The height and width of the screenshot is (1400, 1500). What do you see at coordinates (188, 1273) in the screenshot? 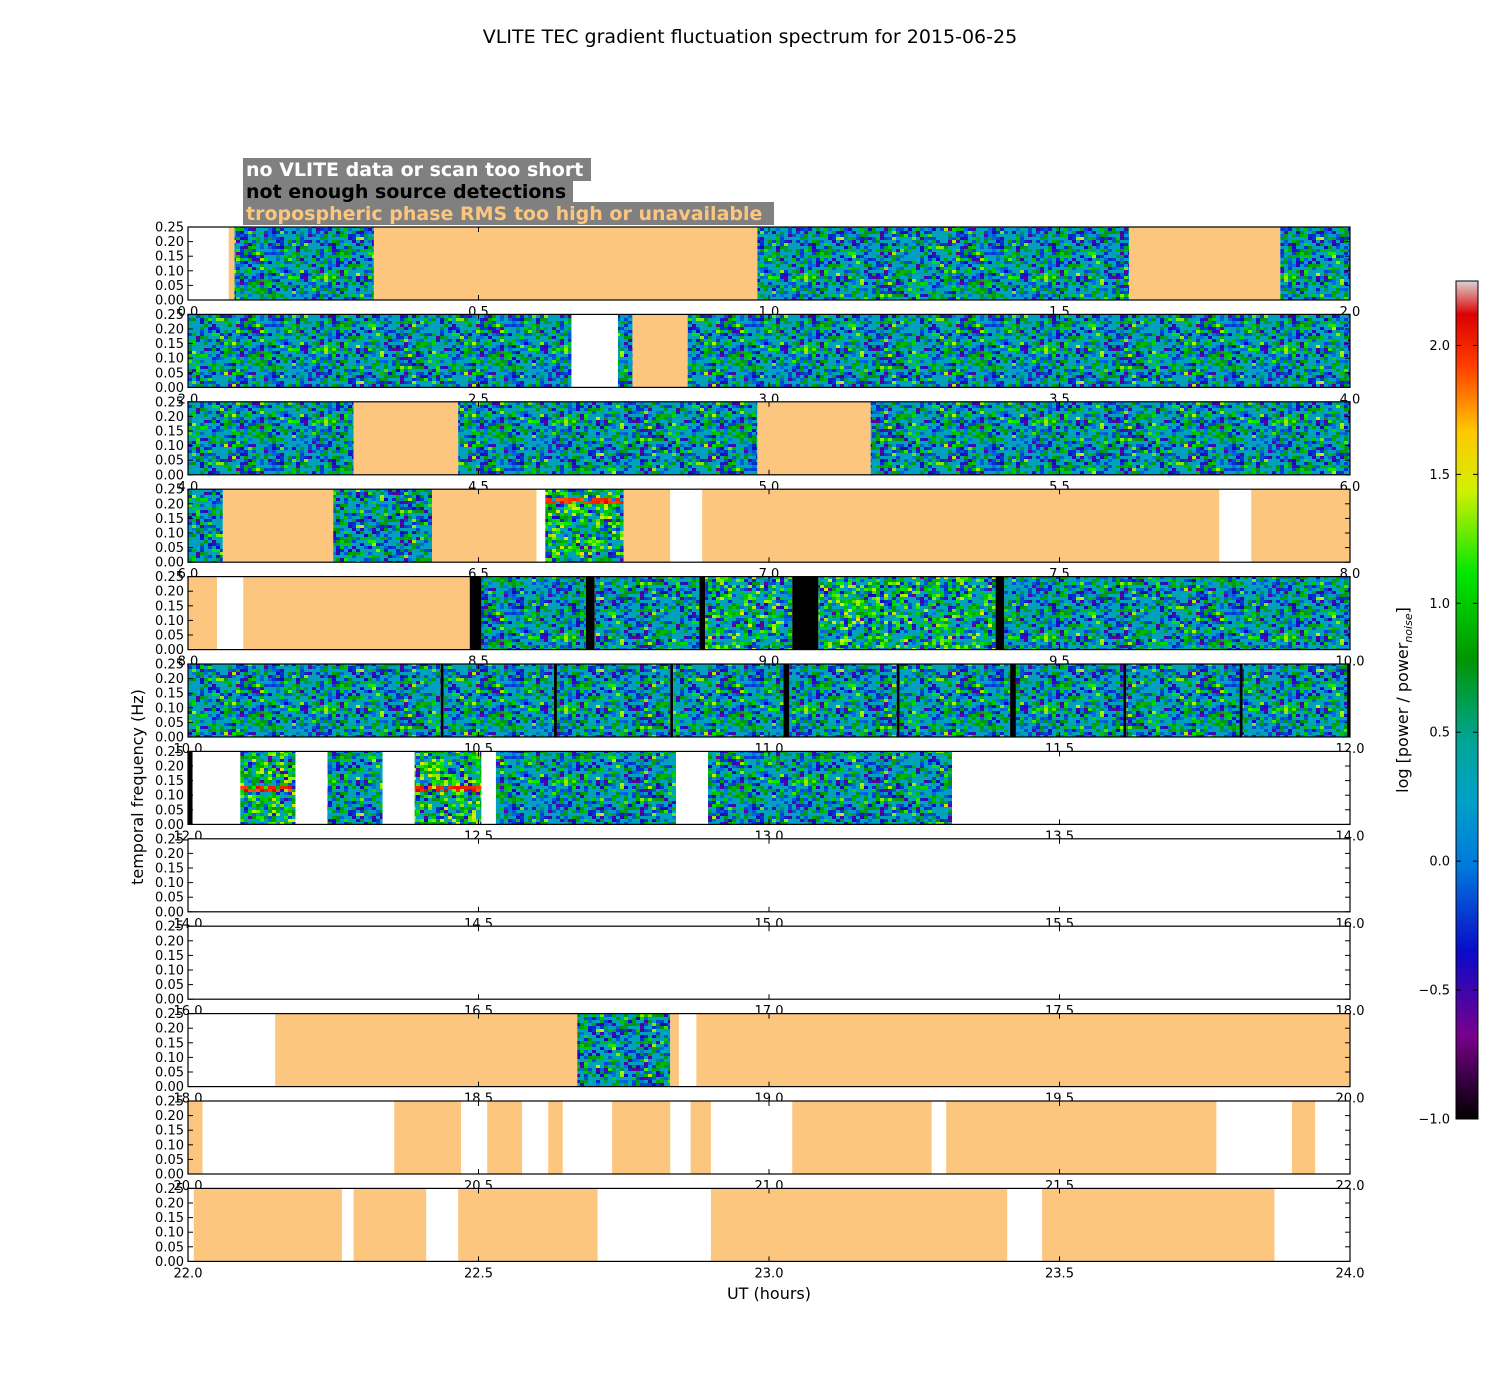
I see `x-tick-label: 22.0` at bounding box center [188, 1273].